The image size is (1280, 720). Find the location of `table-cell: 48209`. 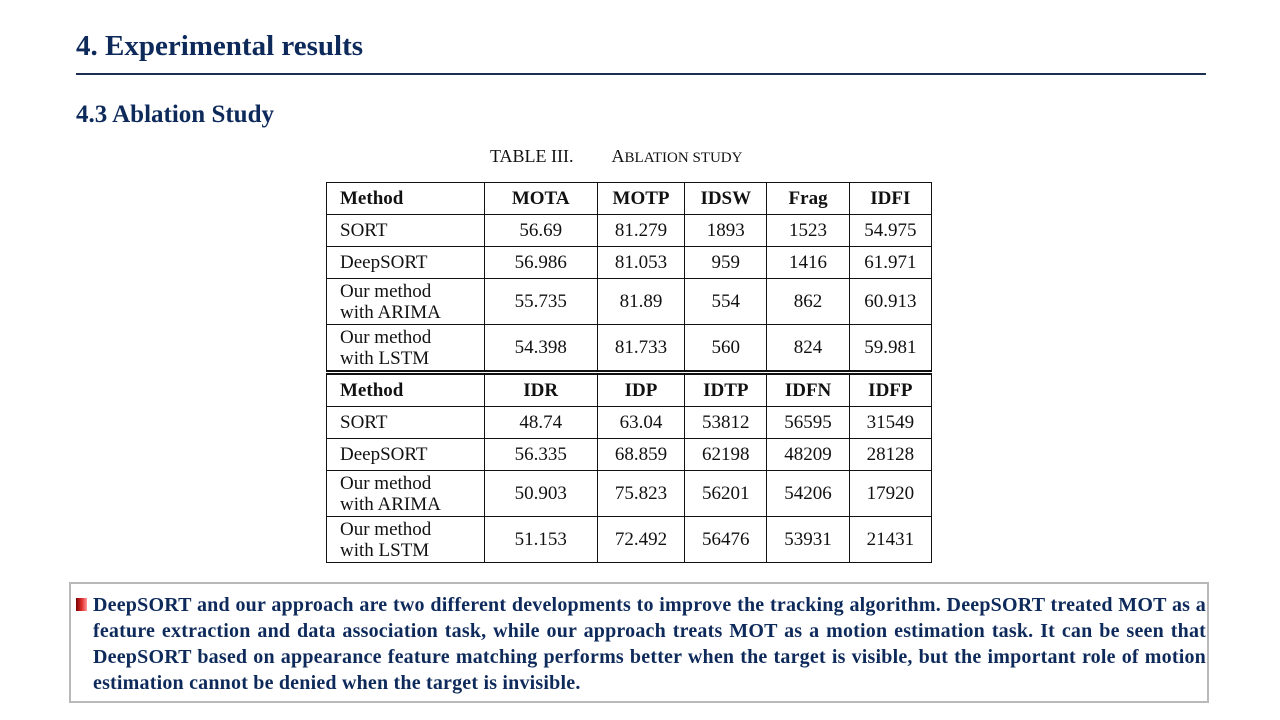

table-cell: 48209 is located at coordinates (808, 454).